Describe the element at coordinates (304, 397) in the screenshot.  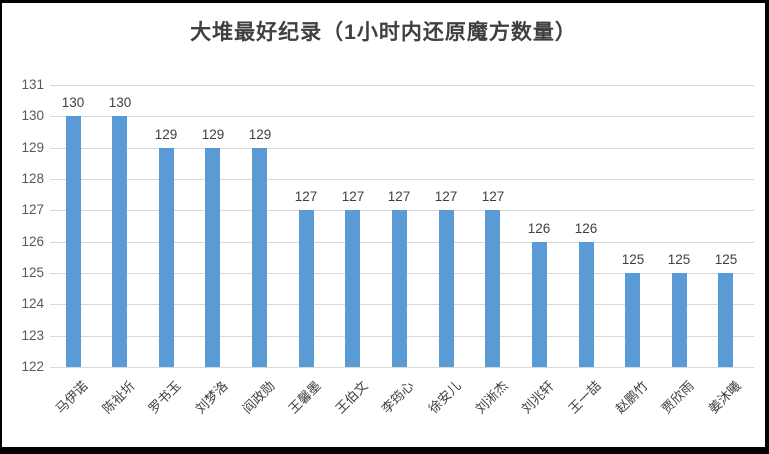
I see `x-axis-category-label: 王馨墨` at that location.